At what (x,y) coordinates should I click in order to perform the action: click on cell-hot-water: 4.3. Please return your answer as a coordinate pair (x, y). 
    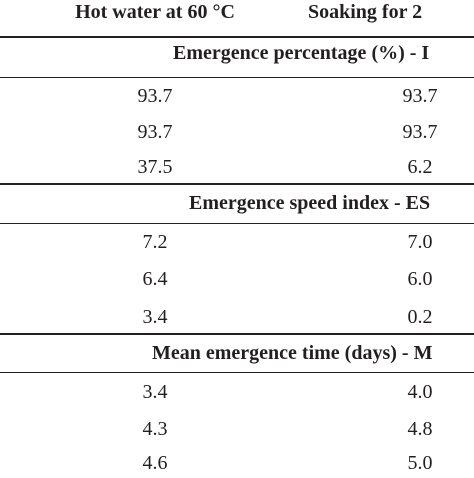
    Looking at the image, I should click on (155, 429).